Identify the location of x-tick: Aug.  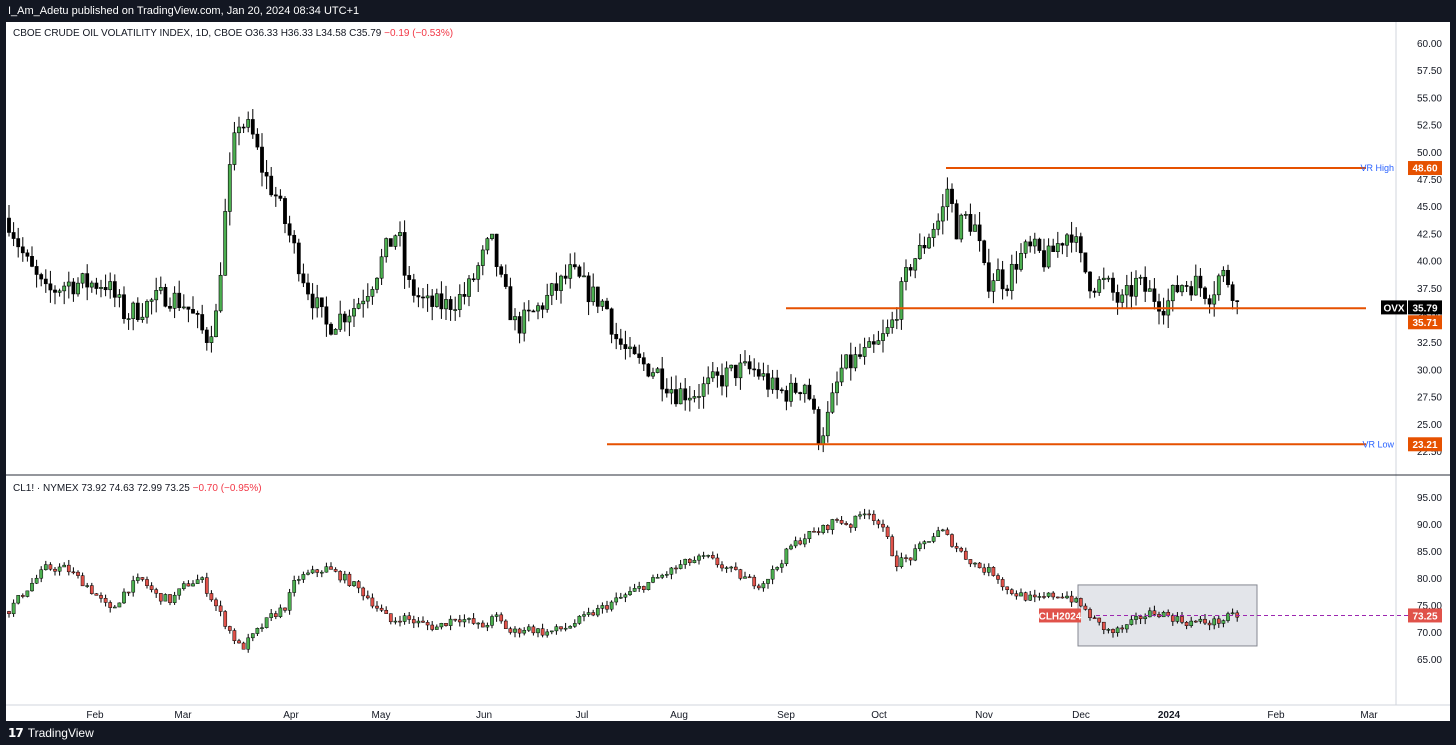
(679, 715).